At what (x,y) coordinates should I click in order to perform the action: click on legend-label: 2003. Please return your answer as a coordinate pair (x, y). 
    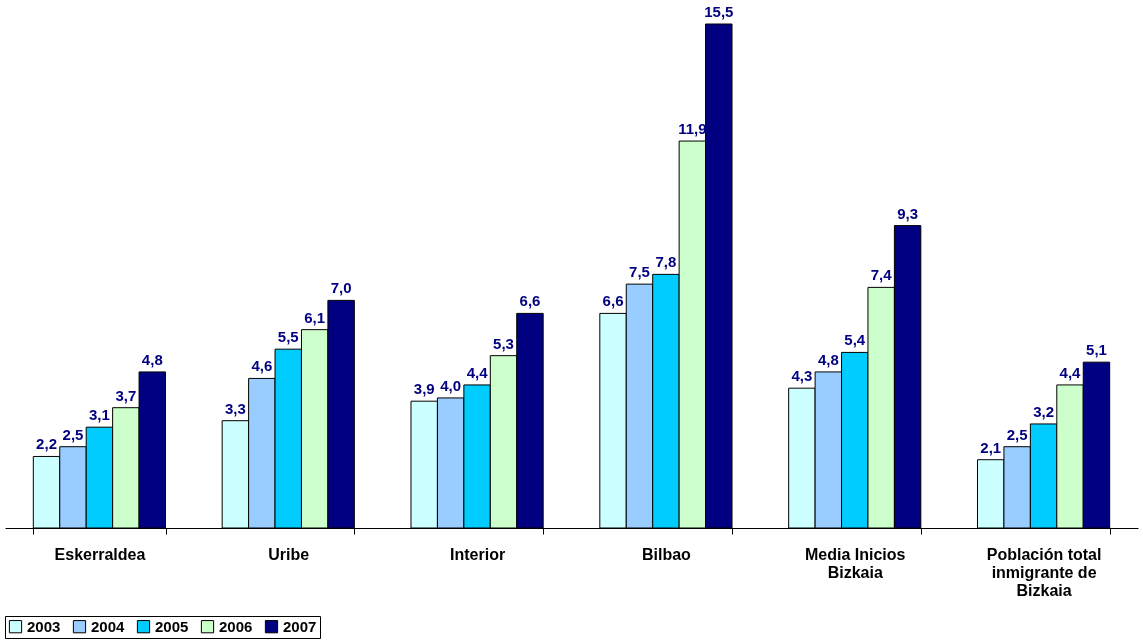
    Looking at the image, I should click on (44, 626).